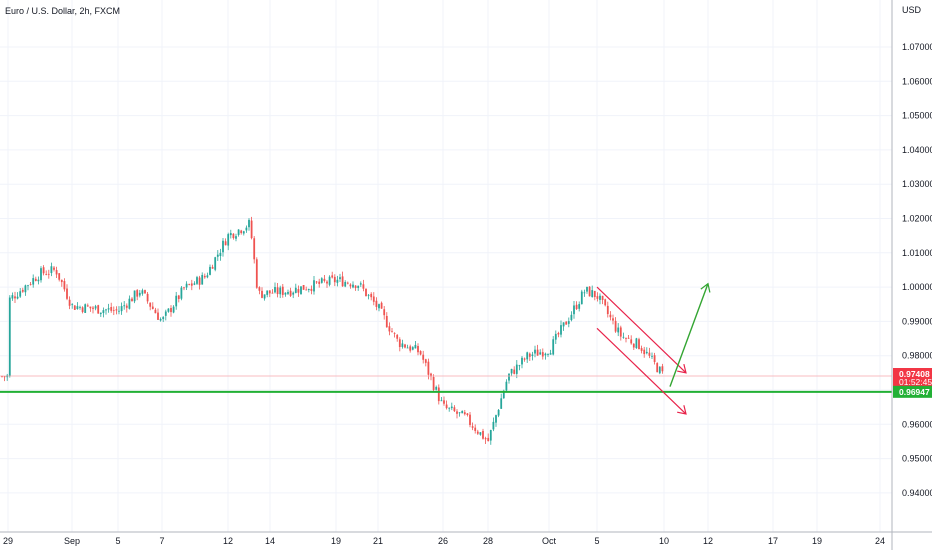 This screenshot has height=550, width=932. Describe the element at coordinates (444, 541) in the screenshot. I see `time-axis: 29 Sep 5 7 12 14 19 21 26 28 Oct 5 10 12 17 19 24` at that location.